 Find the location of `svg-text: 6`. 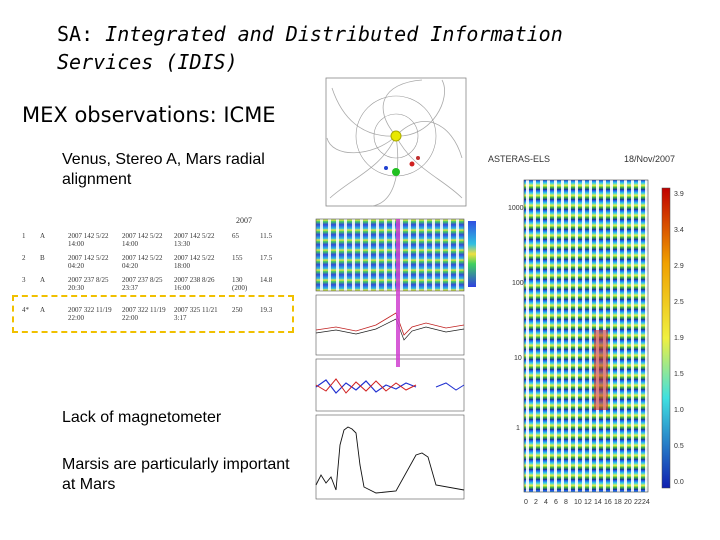

svg-text: 6 is located at coordinates (556, 502).